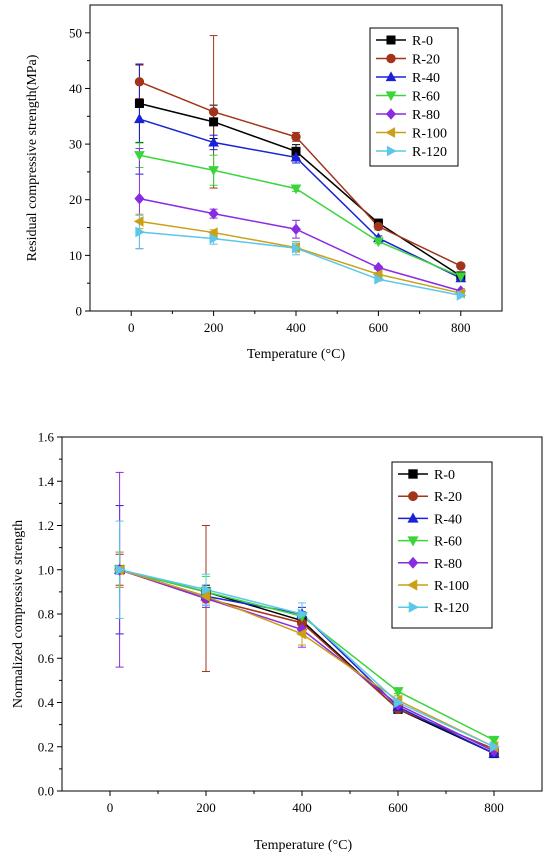  Describe the element at coordinates (46, 569) in the screenshot. I see `y-tick-label: 1.0` at that location.